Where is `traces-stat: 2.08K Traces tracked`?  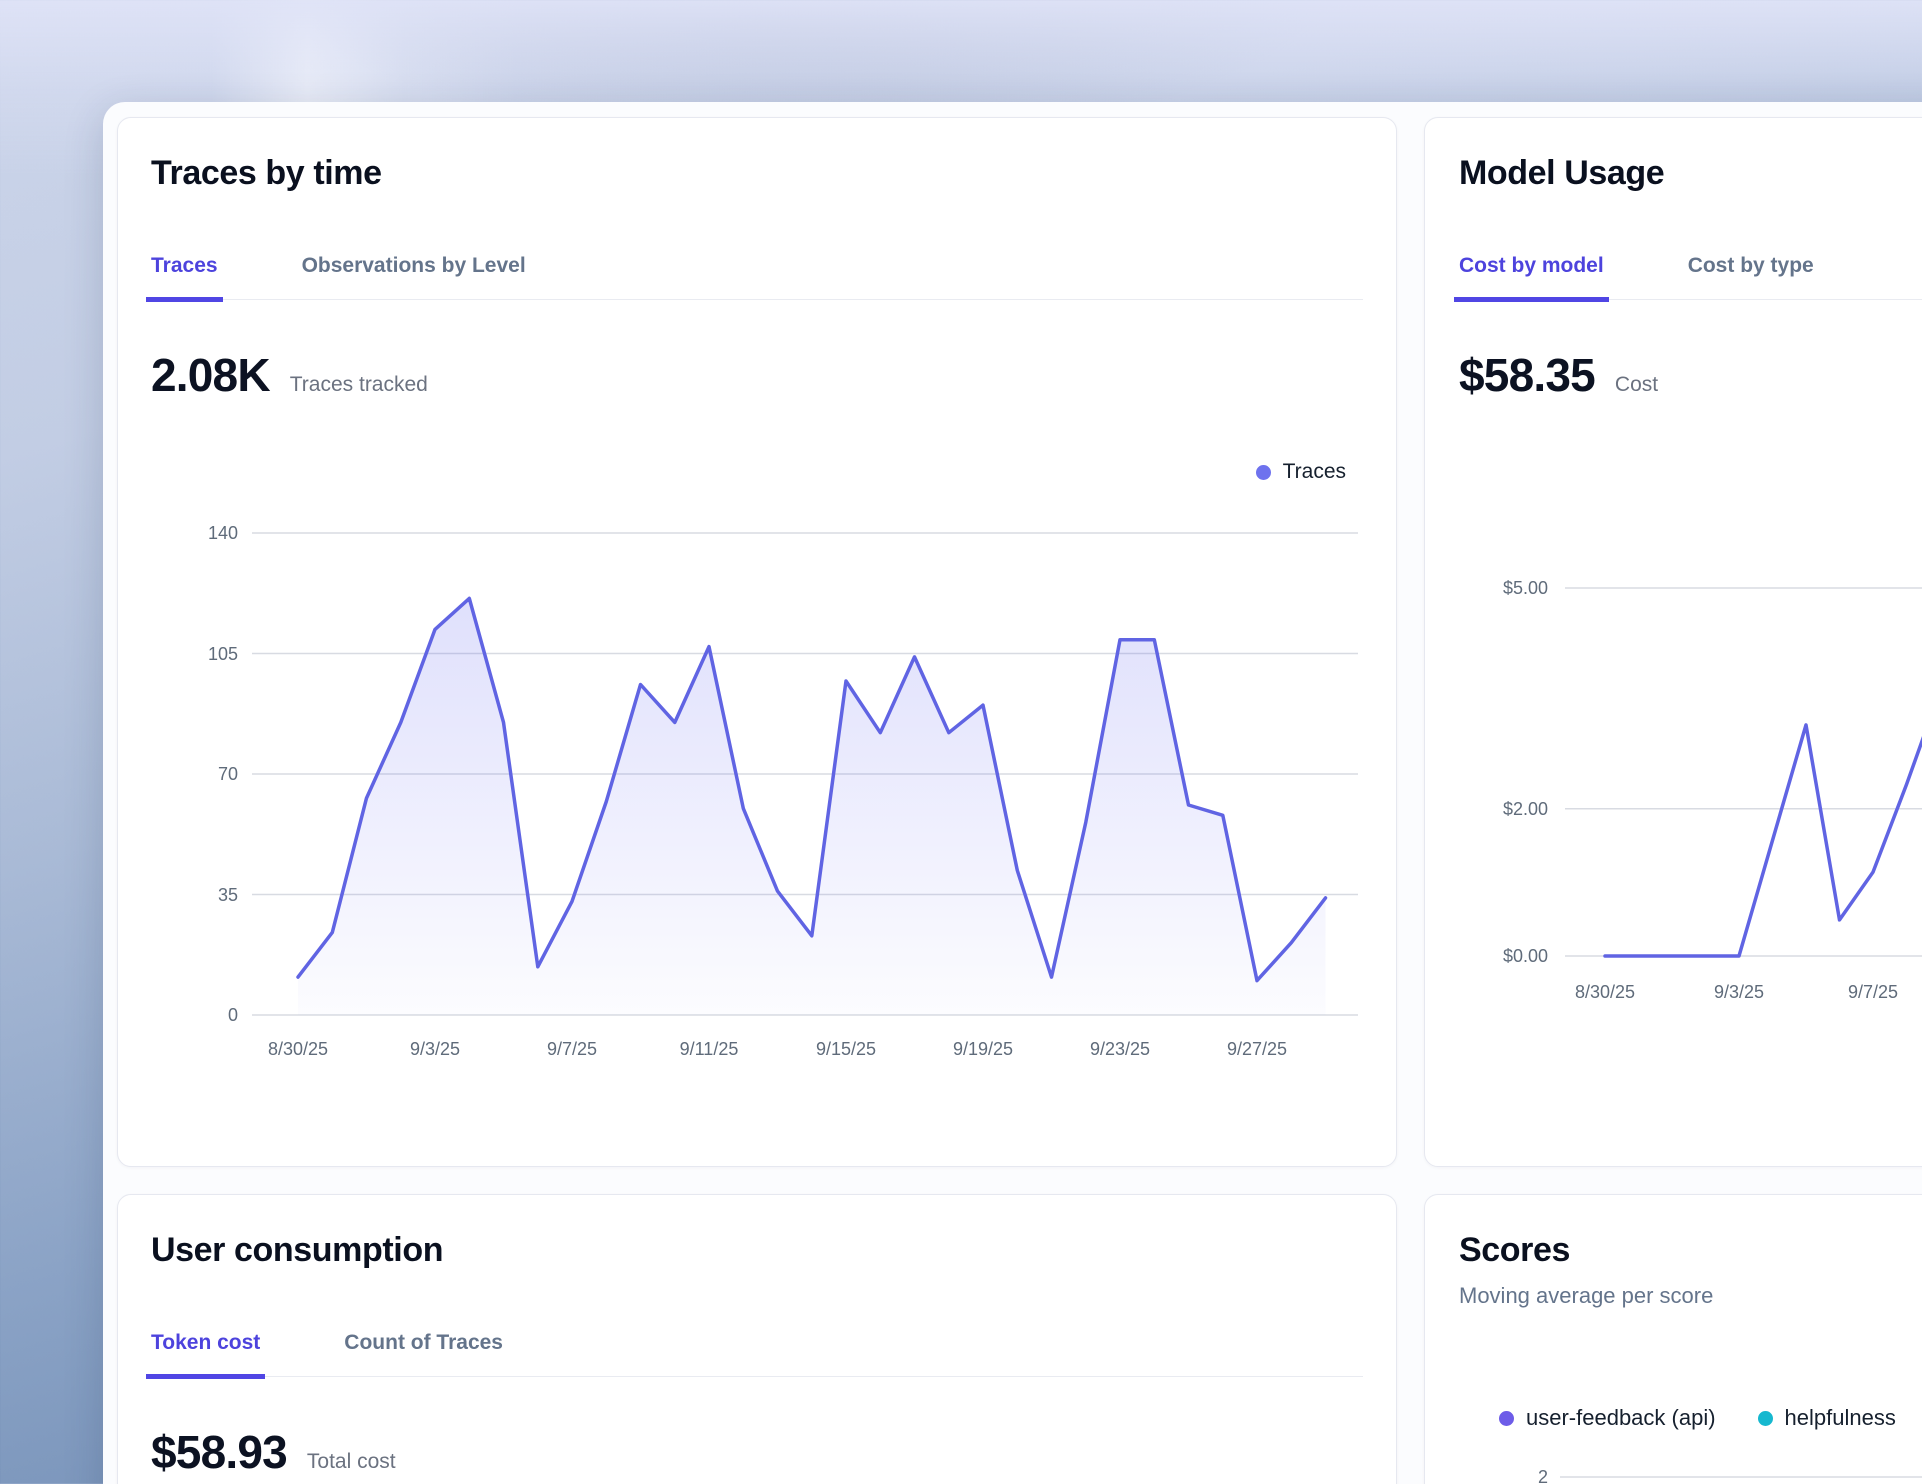 traces-stat: 2.08K Traces tracked is located at coordinates (289, 375).